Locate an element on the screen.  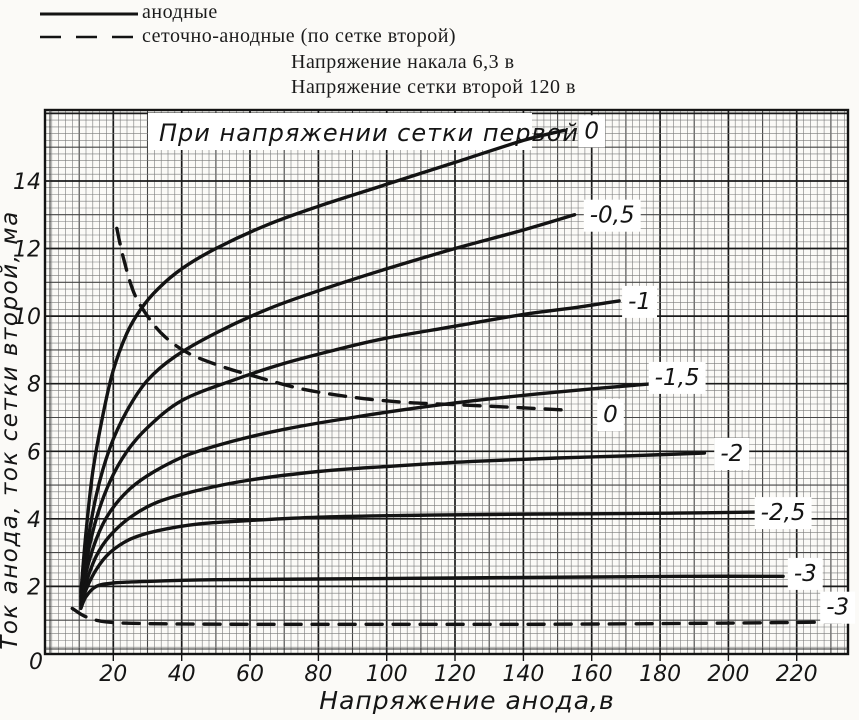
curve-label: -1 is located at coordinates (639, 301).